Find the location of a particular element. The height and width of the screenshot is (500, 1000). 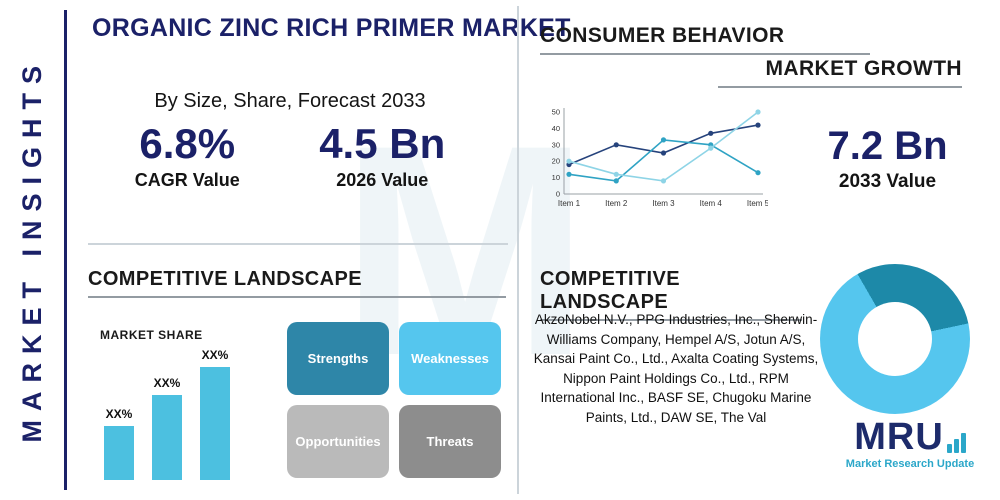

svg-text: Item 2 is located at coordinates (616, 203).